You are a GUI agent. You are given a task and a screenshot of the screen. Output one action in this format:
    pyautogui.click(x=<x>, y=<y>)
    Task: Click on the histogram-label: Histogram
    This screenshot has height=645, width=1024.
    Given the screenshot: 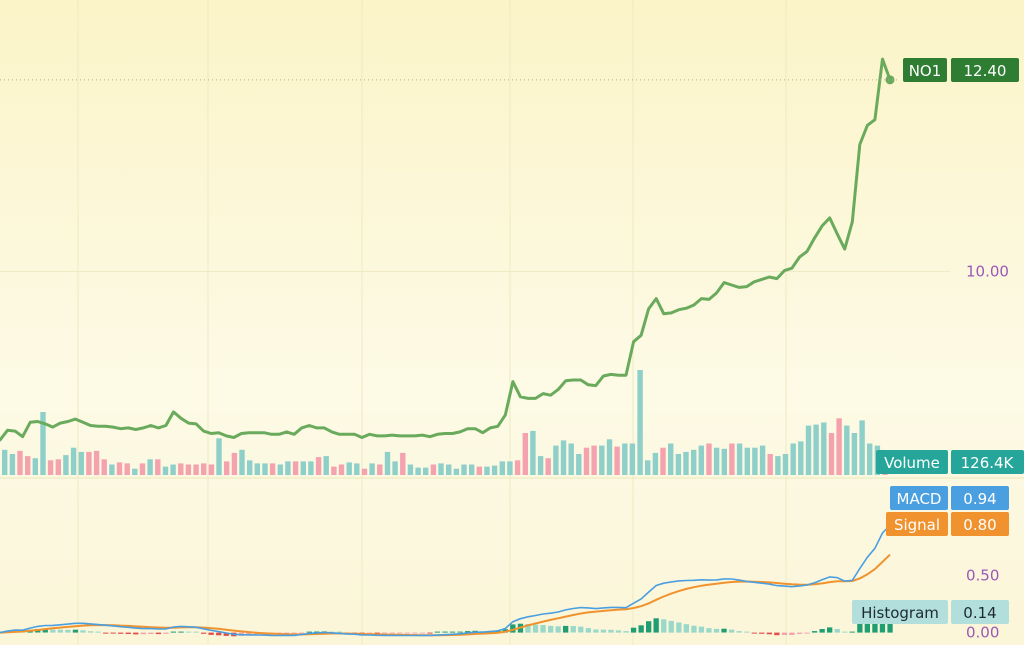 What is the action you would take?
    pyautogui.click(x=900, y=613)
    